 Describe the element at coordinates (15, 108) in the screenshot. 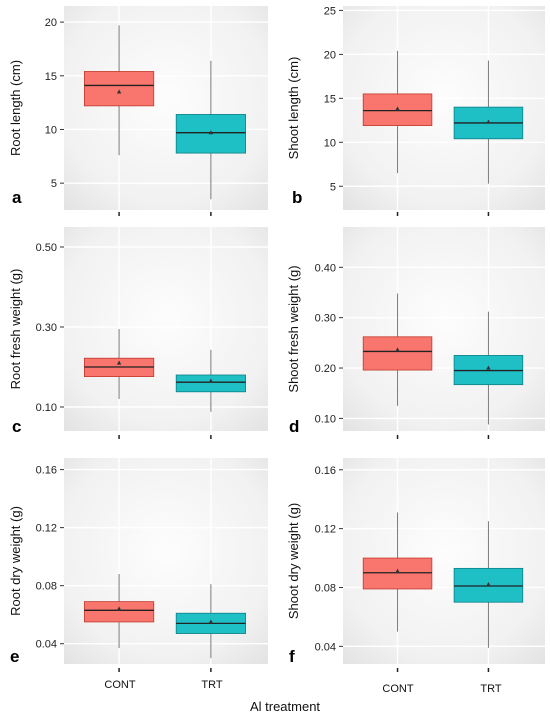

I see `y-axis-label: Root length (cm)` at that location.